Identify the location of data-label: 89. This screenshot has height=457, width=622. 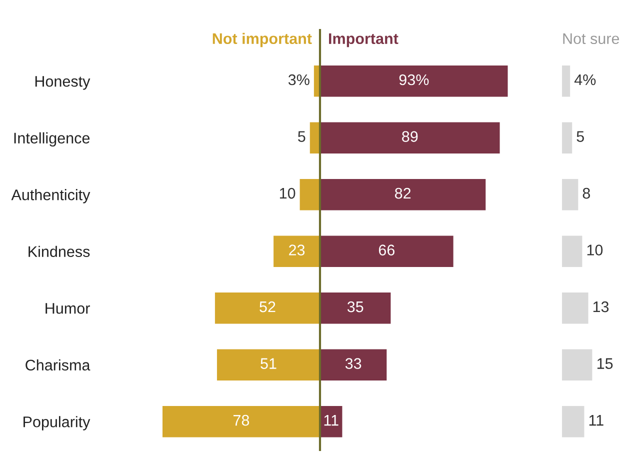
(410, 136).